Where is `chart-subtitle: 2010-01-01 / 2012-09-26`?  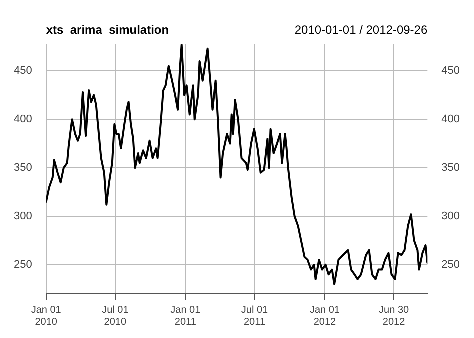 chart-subtitle: 2010-01-01 / 2012-09-26 is located at coordinates (361, 30).